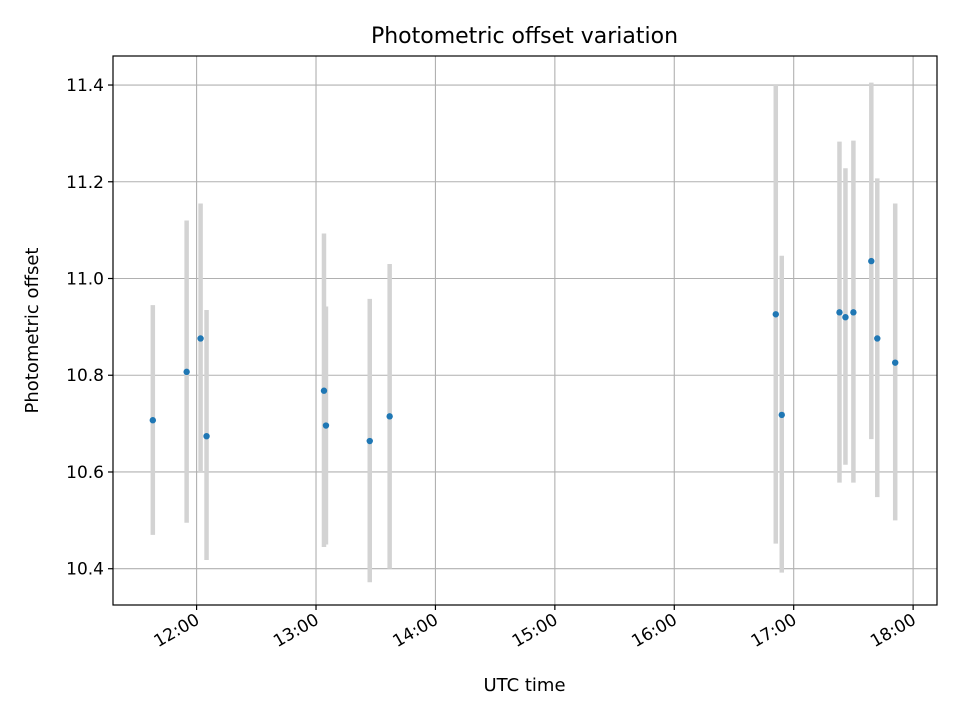  I want to click on y-axis-ticks: 10.4 10.6 10.8 11.0 11.2 11.4, so click(89, 328).